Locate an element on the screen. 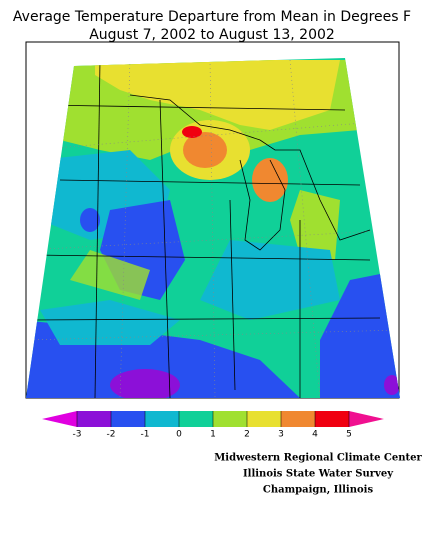 The width and height of the screenshot is (425, 554). legend-tick-label: 4 is located at coordinates (315, 435).